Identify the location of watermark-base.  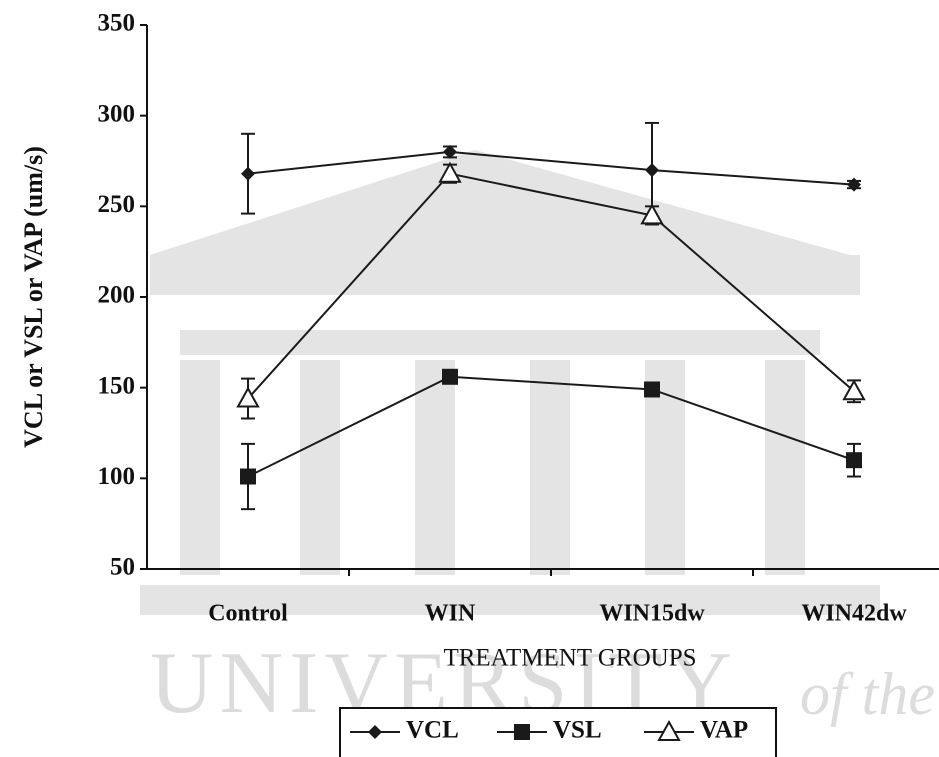
(510, 600).